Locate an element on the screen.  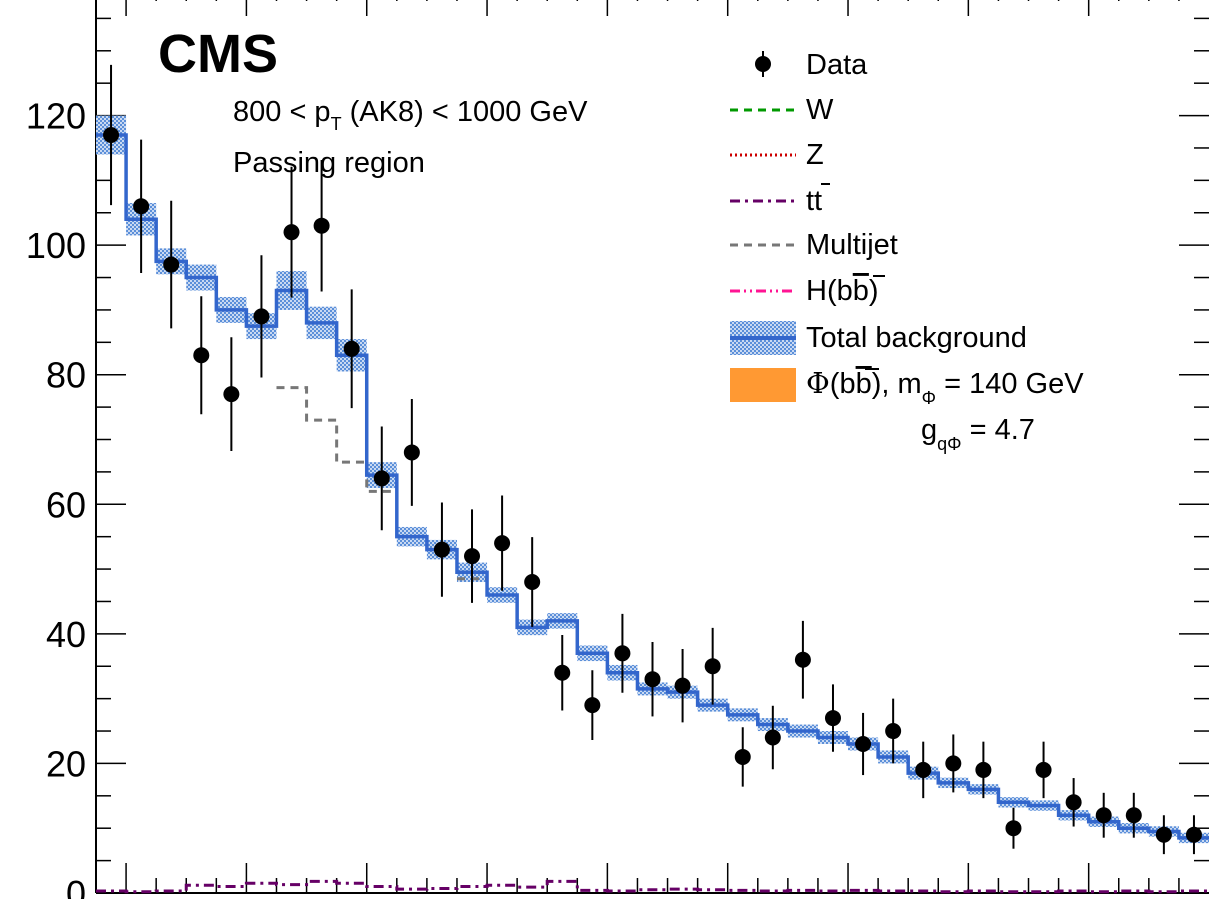
region-annotation: Passing region is located at coordinates (329, 163).